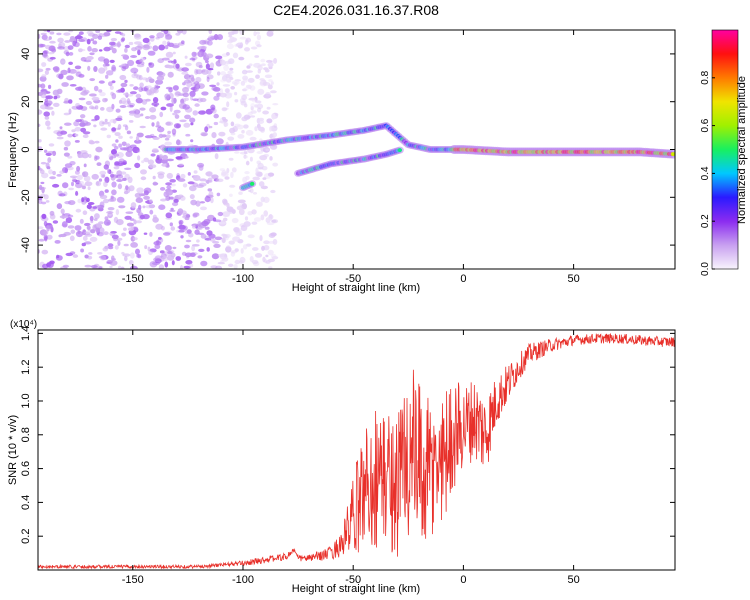 This screenshot has width=750, height=600. What do you see at coordinates (243, 580) in the screenshot?
I see `snr-x-tick-label: -100` at bounding box center [243, 580].